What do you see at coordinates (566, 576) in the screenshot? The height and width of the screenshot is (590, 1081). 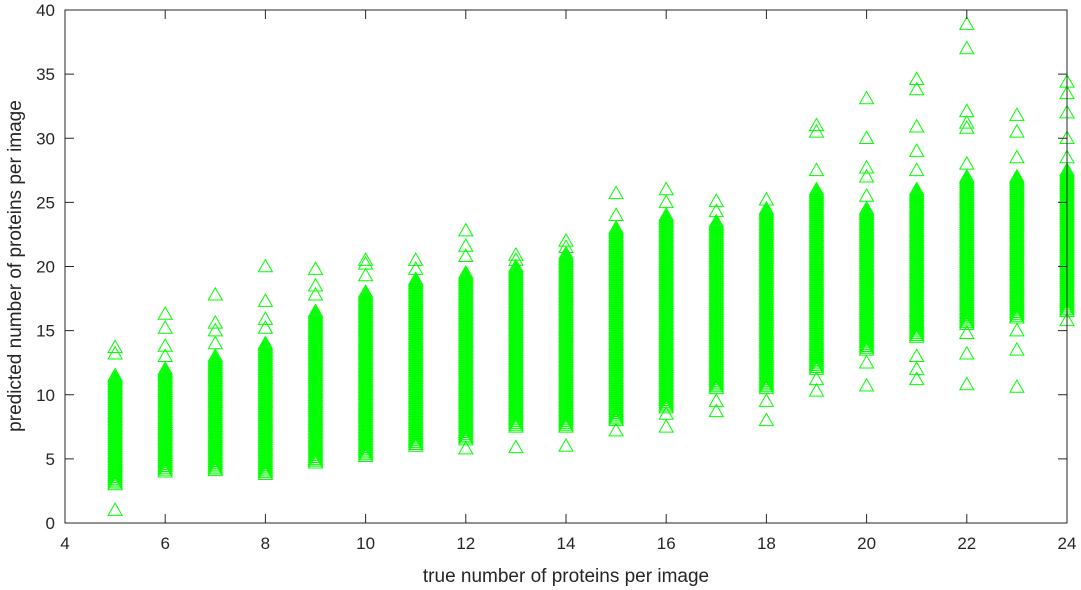 I see `x-axis-label: true number of proteins per image` at bounding box center [566, 576].